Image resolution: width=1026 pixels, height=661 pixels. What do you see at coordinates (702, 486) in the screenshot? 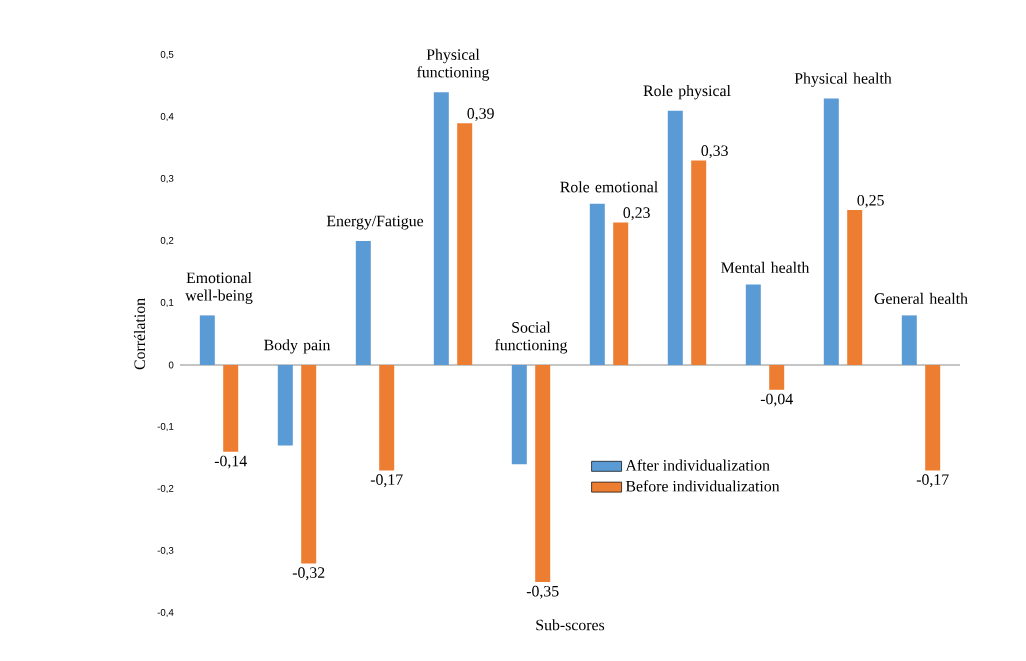
I see `legend-label: Before individualization` at bounding box center [702, 486].